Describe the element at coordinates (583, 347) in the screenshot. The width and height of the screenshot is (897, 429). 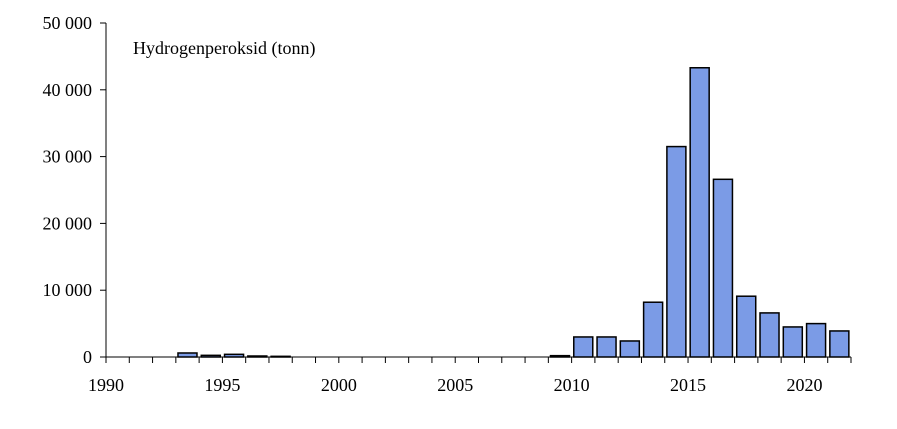
I see `bar-2010` at that location.